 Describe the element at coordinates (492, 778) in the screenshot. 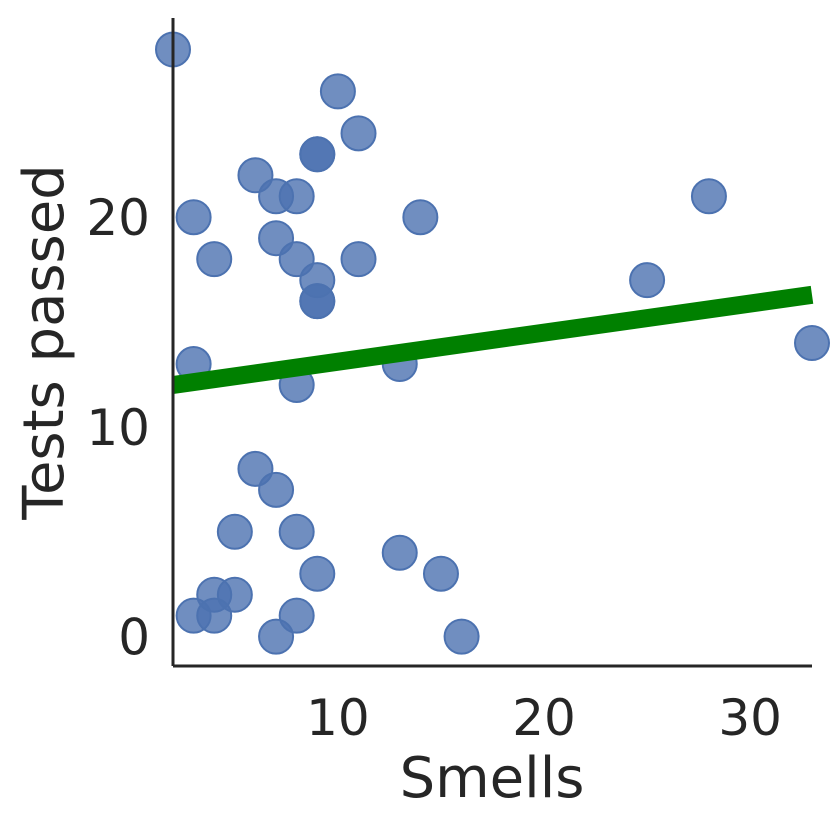

I see `x-axis-label: Smells` at that location.